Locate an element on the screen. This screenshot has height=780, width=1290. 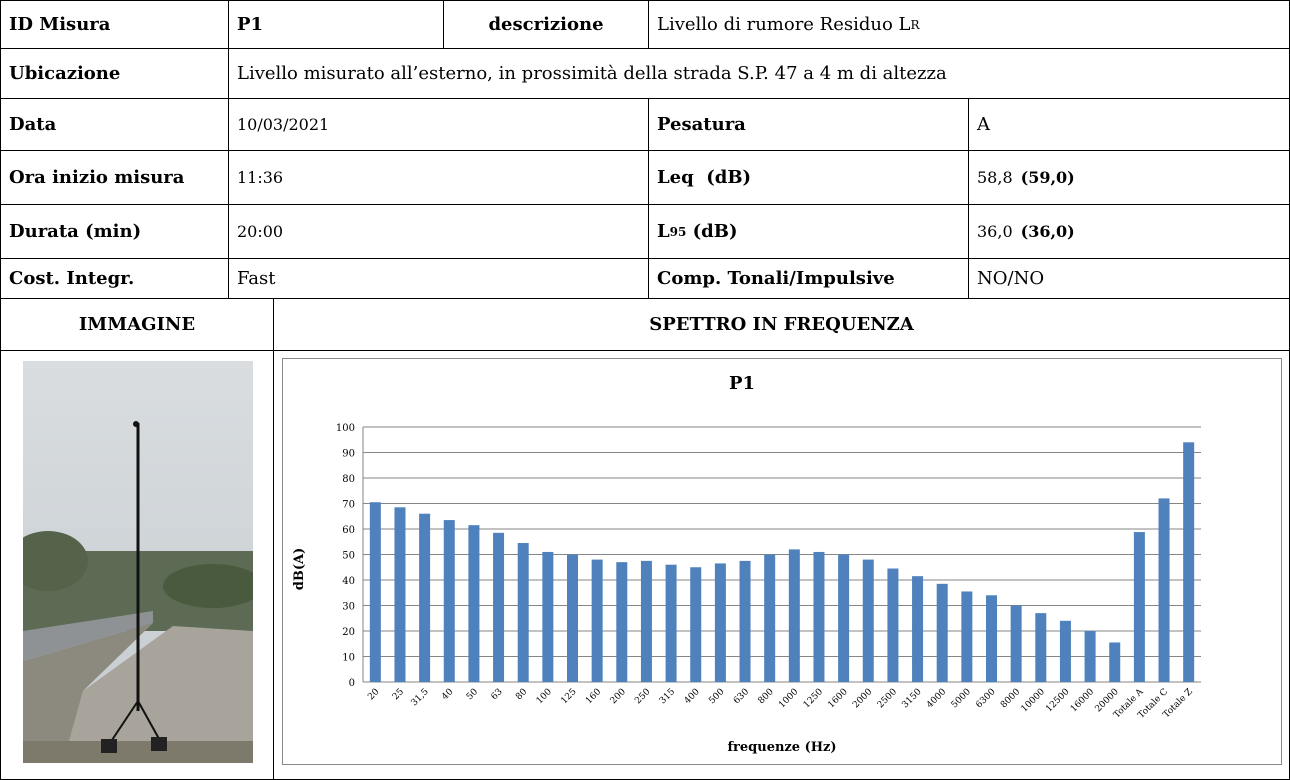
y-tick-label: 70 is located at coordinates (348, 505).